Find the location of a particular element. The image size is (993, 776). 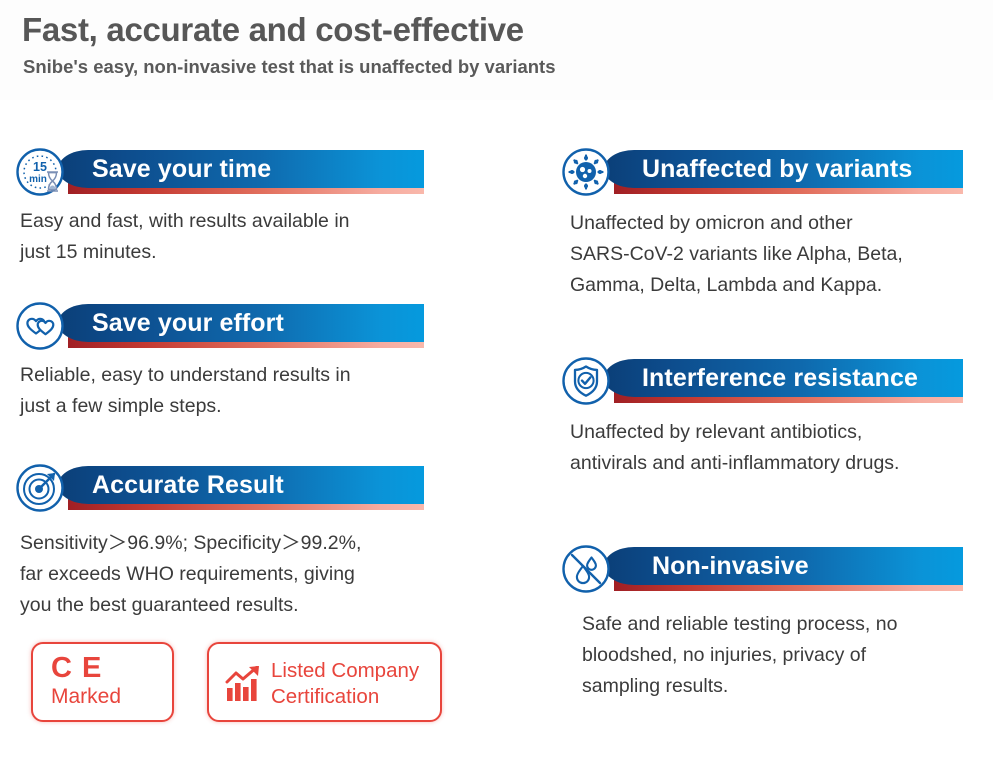

listed-company-label: Listed Company Certification is located at coordinates (345, 683).